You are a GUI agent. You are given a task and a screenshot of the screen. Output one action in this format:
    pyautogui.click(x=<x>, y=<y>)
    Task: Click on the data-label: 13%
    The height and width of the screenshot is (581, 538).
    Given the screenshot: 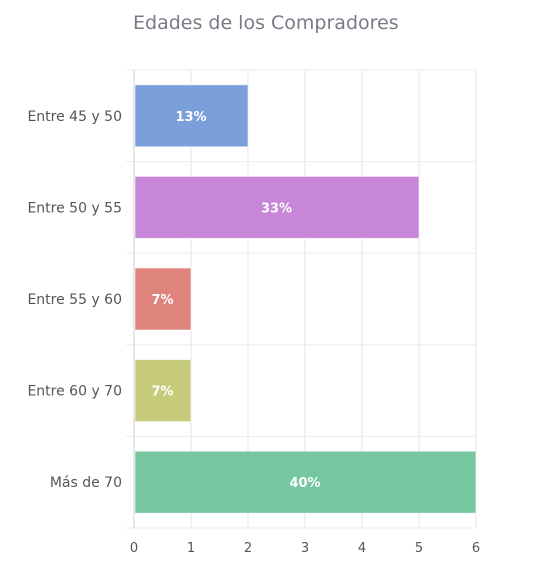 What is the action you would take?
    pyautogui.click(x=190, y=117)
    